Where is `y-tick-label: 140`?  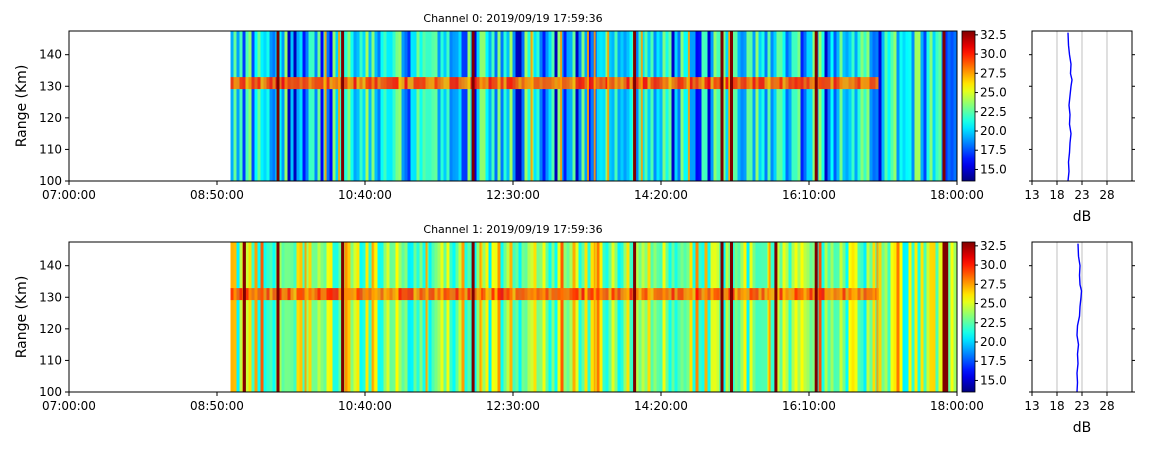
y-tick-label: 140 is located at coordinates (50, 55).